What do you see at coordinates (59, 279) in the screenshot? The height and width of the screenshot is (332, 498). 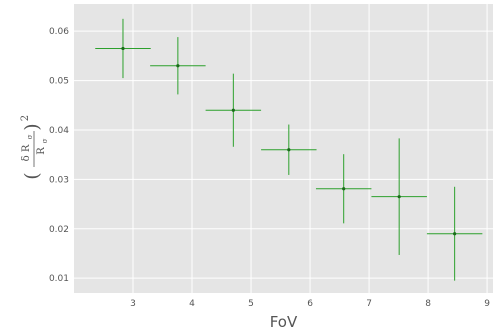 I see `y-tick-label: 0.01` at bounding box center [59, 279].